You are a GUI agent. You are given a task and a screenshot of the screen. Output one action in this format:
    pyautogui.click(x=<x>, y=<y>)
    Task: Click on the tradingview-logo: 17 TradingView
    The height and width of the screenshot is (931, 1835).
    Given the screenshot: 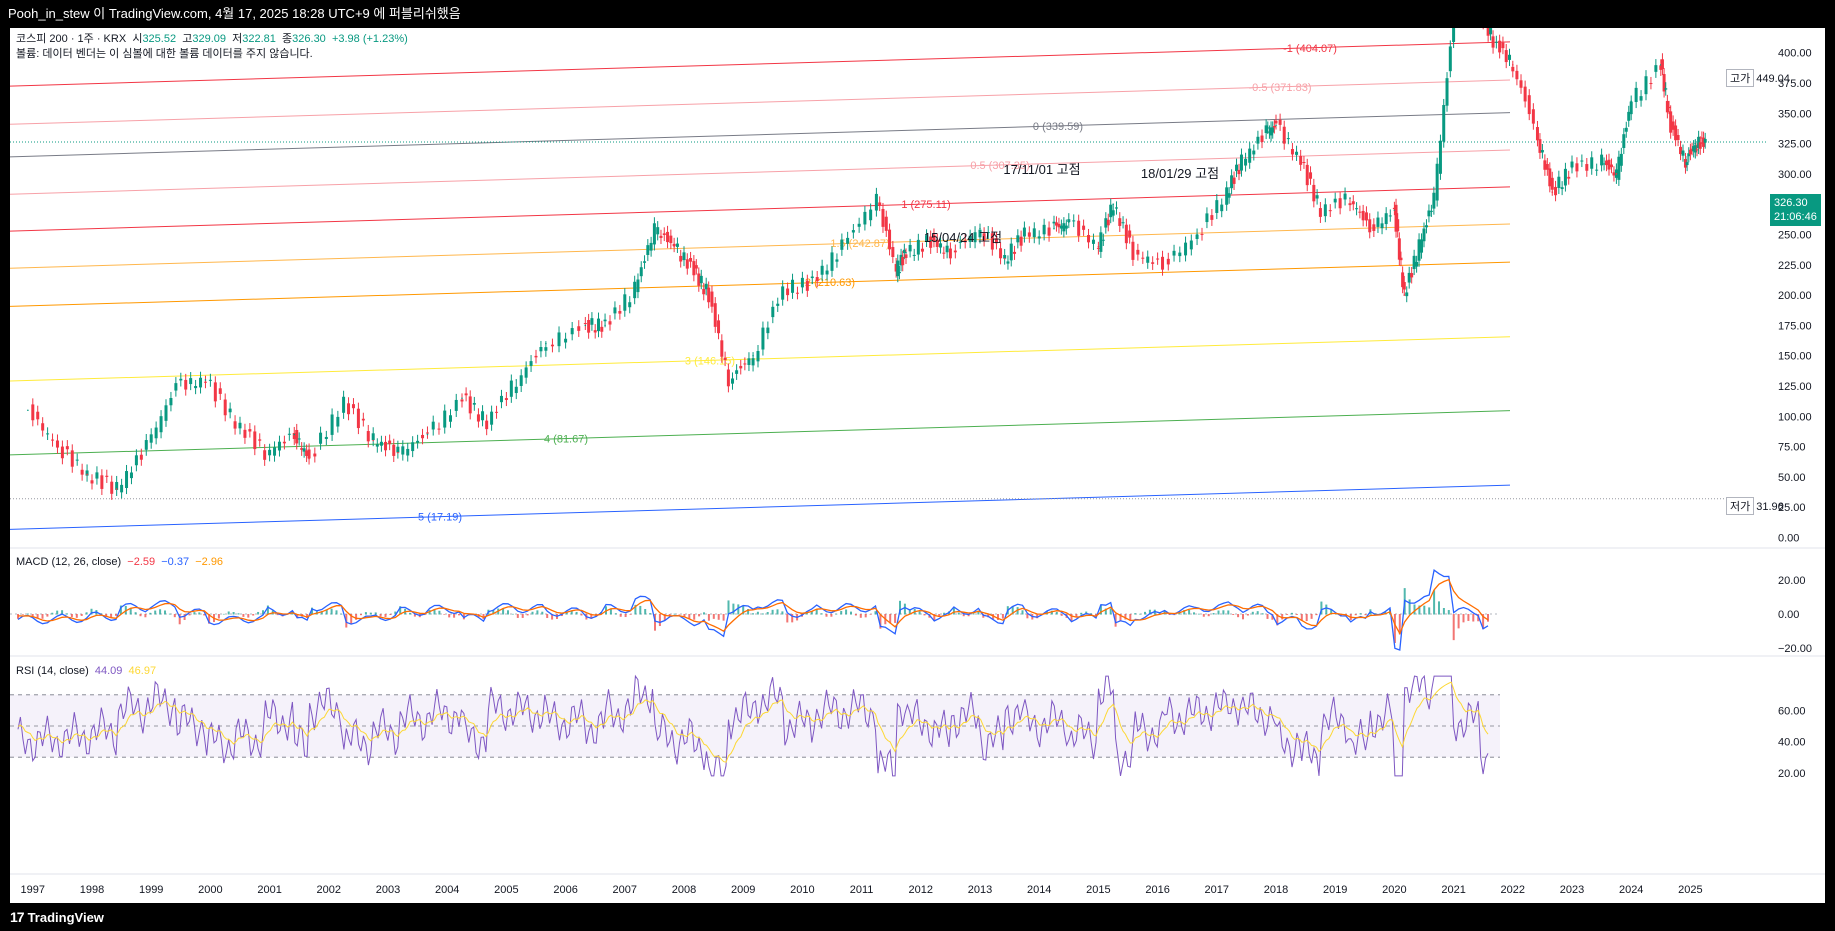 What is the action you would take?
    pyautogui.click(x=57, y=917)
    